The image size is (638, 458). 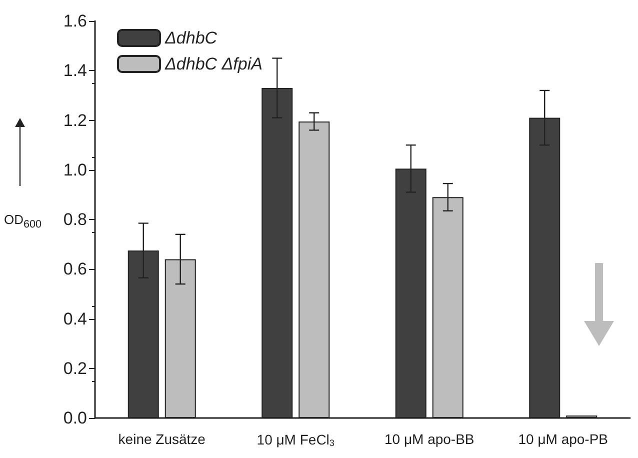 What do you see at coordinates (75, 318) in the screenshot?
I see `y-tick-label: 0.4` at bounding box center [75, 318].